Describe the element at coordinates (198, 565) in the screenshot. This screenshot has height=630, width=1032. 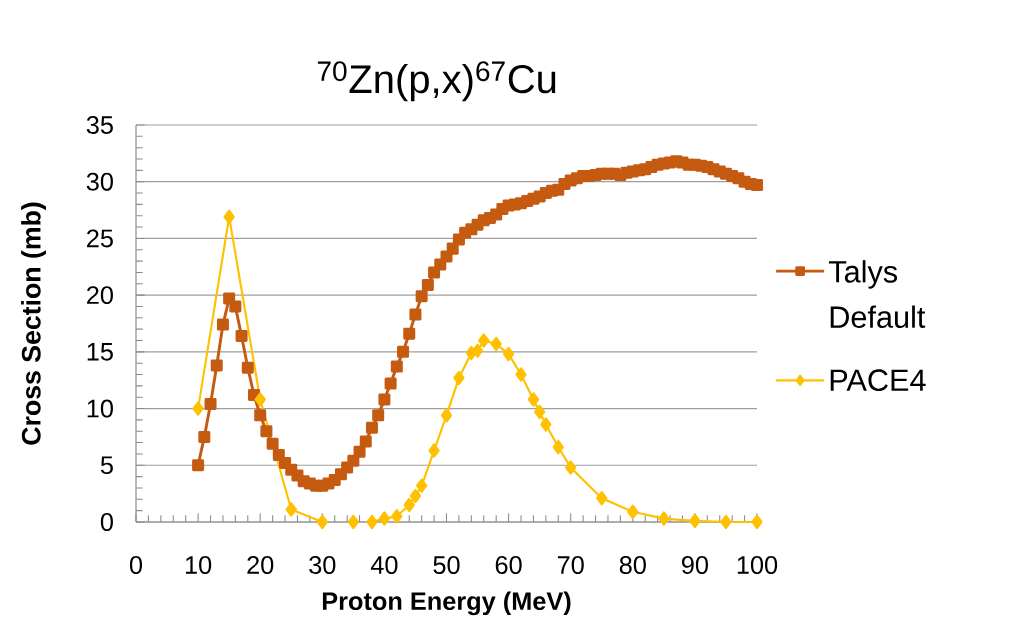
I see `x-tick-label: 10` at that location.